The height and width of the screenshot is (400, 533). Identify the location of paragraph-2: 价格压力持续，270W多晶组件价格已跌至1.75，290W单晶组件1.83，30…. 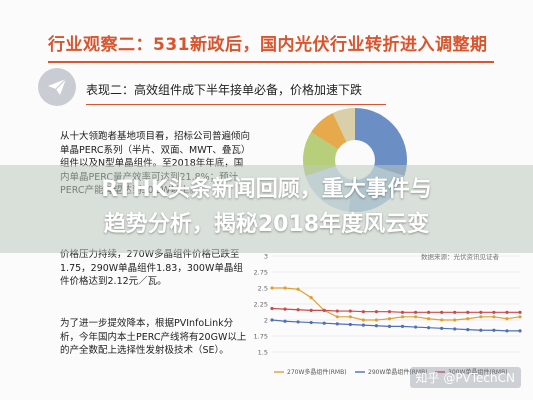
(151, 268).